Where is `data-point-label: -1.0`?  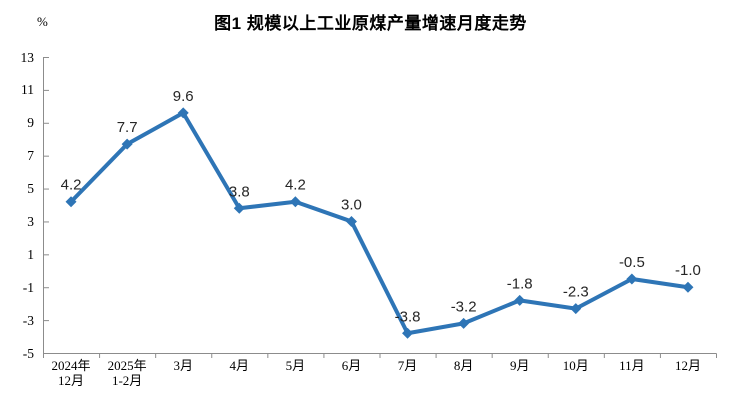 data-point-label: -1.0 is located at coordinates (688, 270).